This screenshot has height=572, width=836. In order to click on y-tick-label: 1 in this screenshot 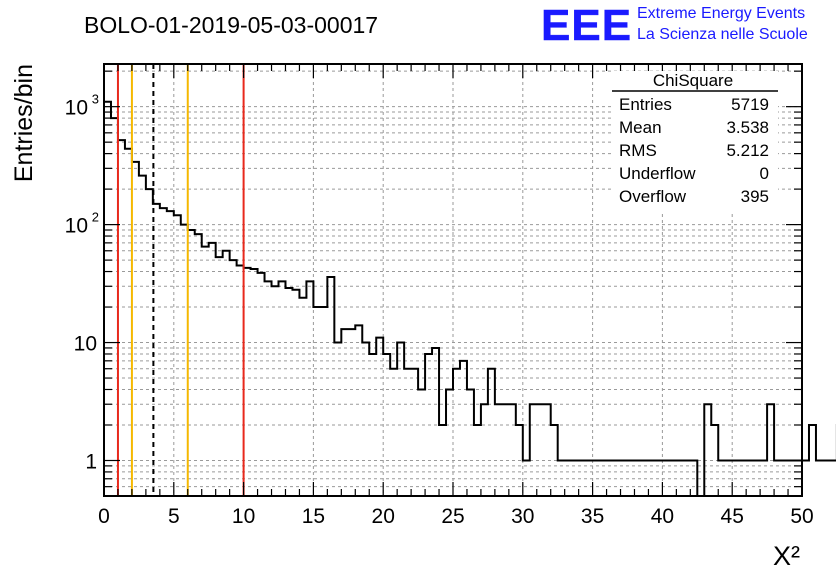, I will do `click(91, 461)`.